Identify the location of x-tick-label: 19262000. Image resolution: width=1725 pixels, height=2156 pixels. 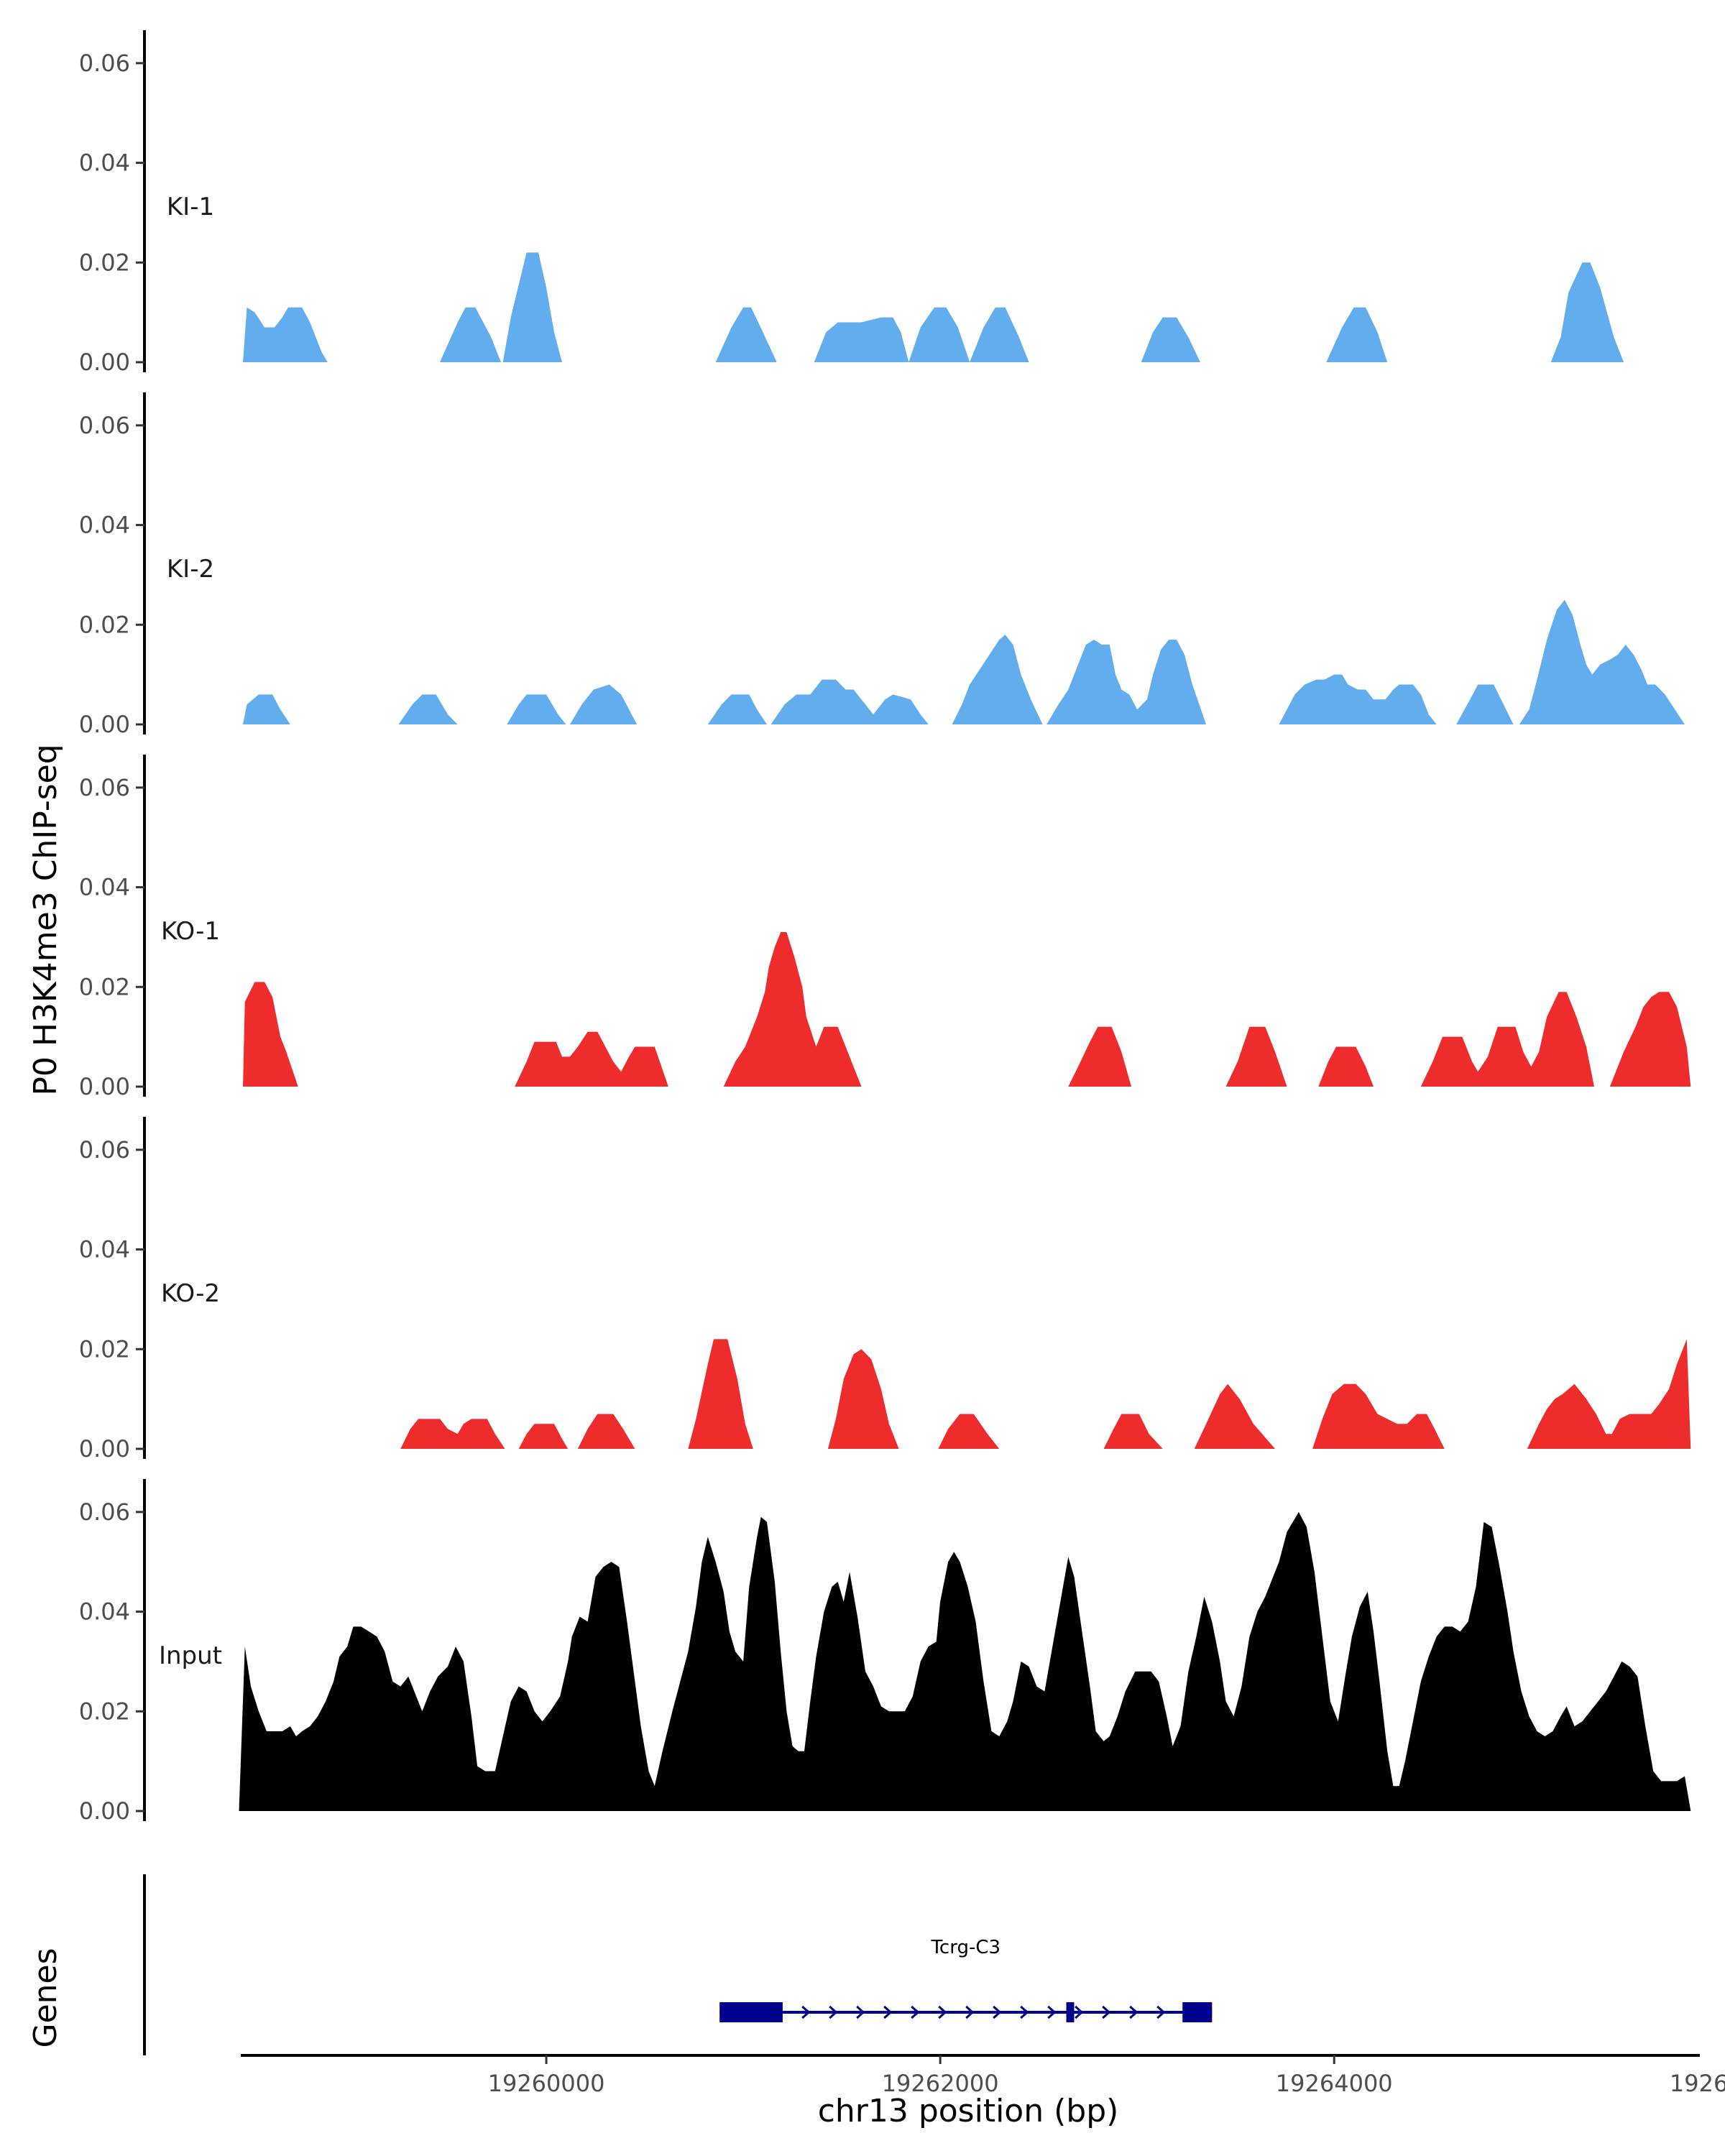
(940, 2083).